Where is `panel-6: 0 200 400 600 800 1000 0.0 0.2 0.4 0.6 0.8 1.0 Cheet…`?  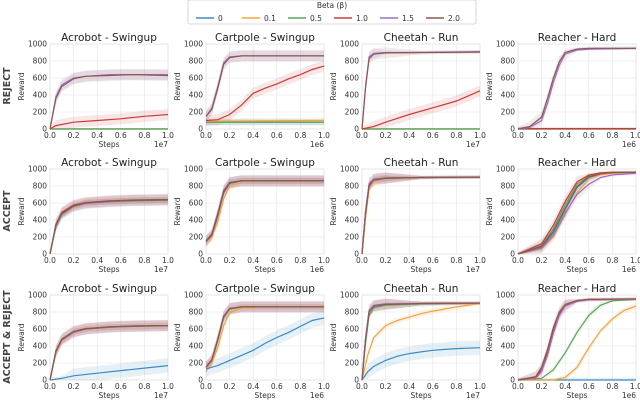 panel-6: 0 200 400 600 800 1000 0.0 0.2 0.4 0.6 0.8 1.0 Cheet… is located at coordinates (407, 215).